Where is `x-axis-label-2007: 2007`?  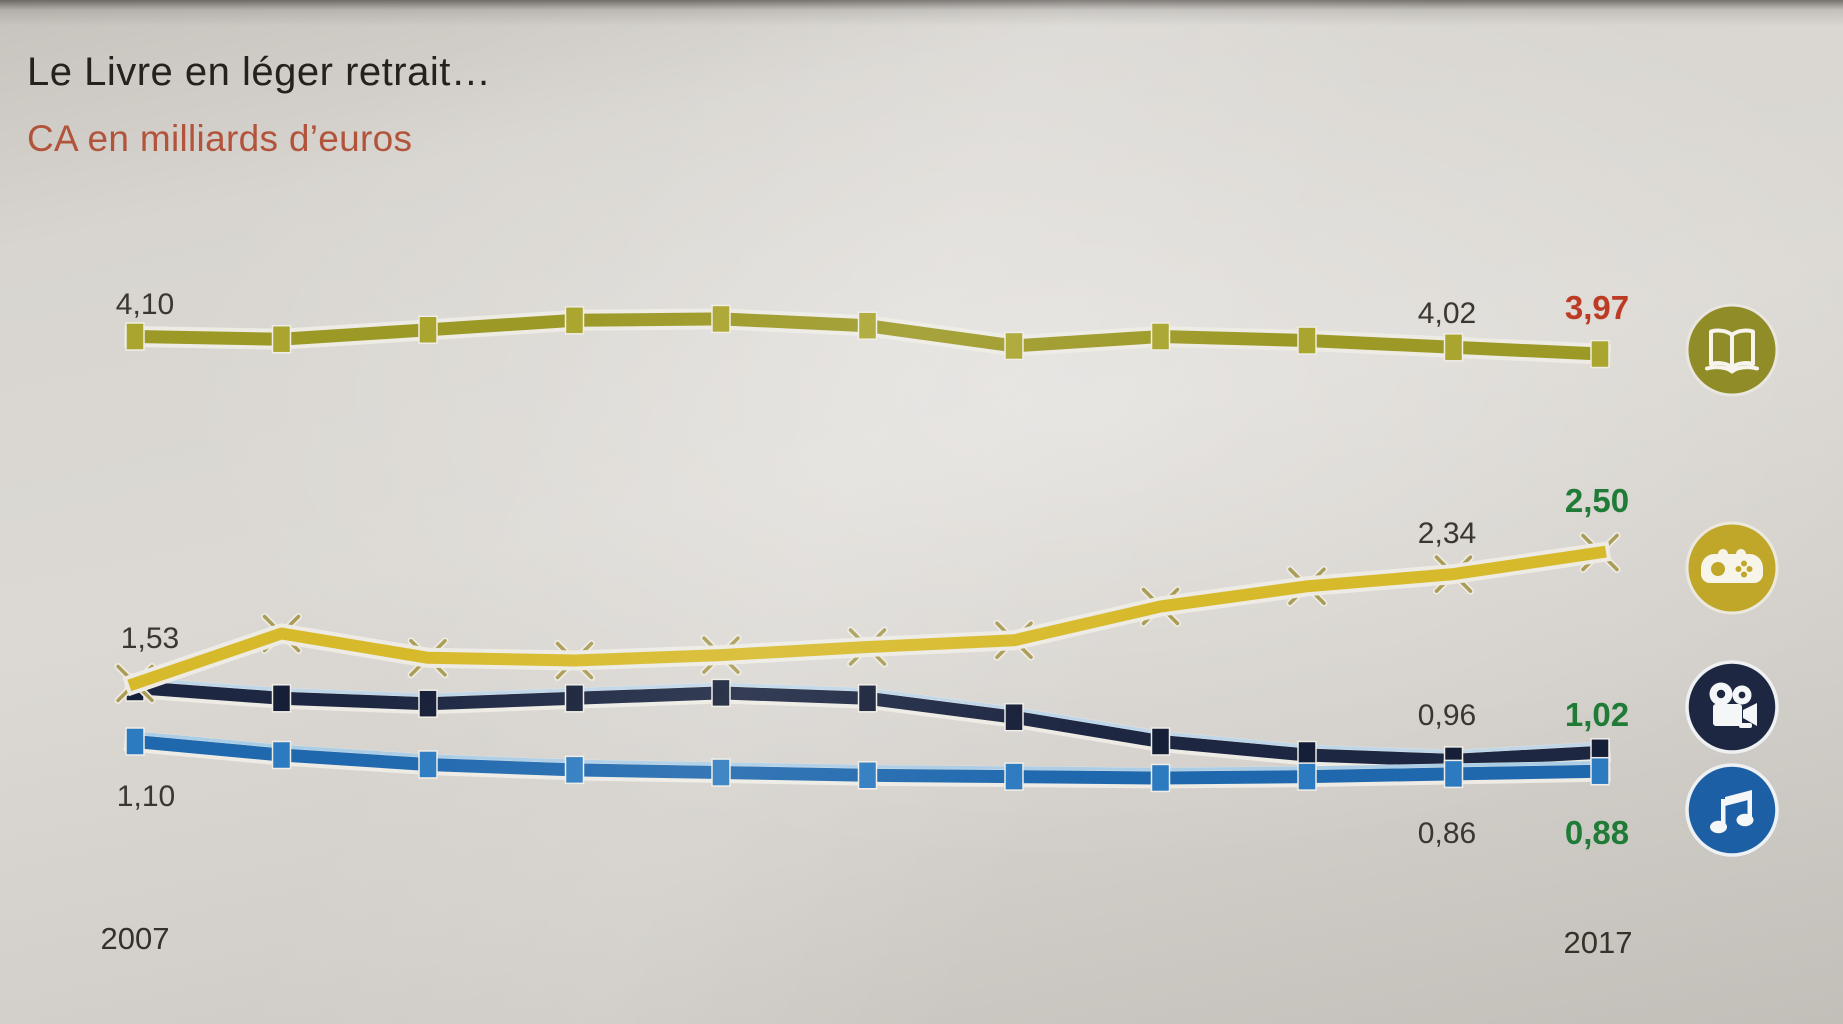
x-axis-label-2007: 2007 is located at coordinates (135, 938).